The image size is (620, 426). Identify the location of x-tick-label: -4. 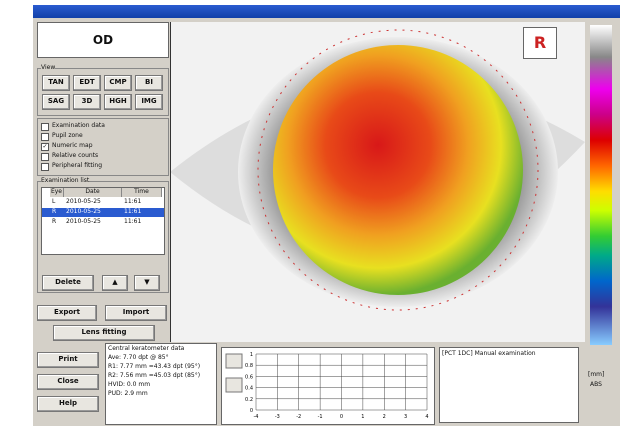
(256, 417).